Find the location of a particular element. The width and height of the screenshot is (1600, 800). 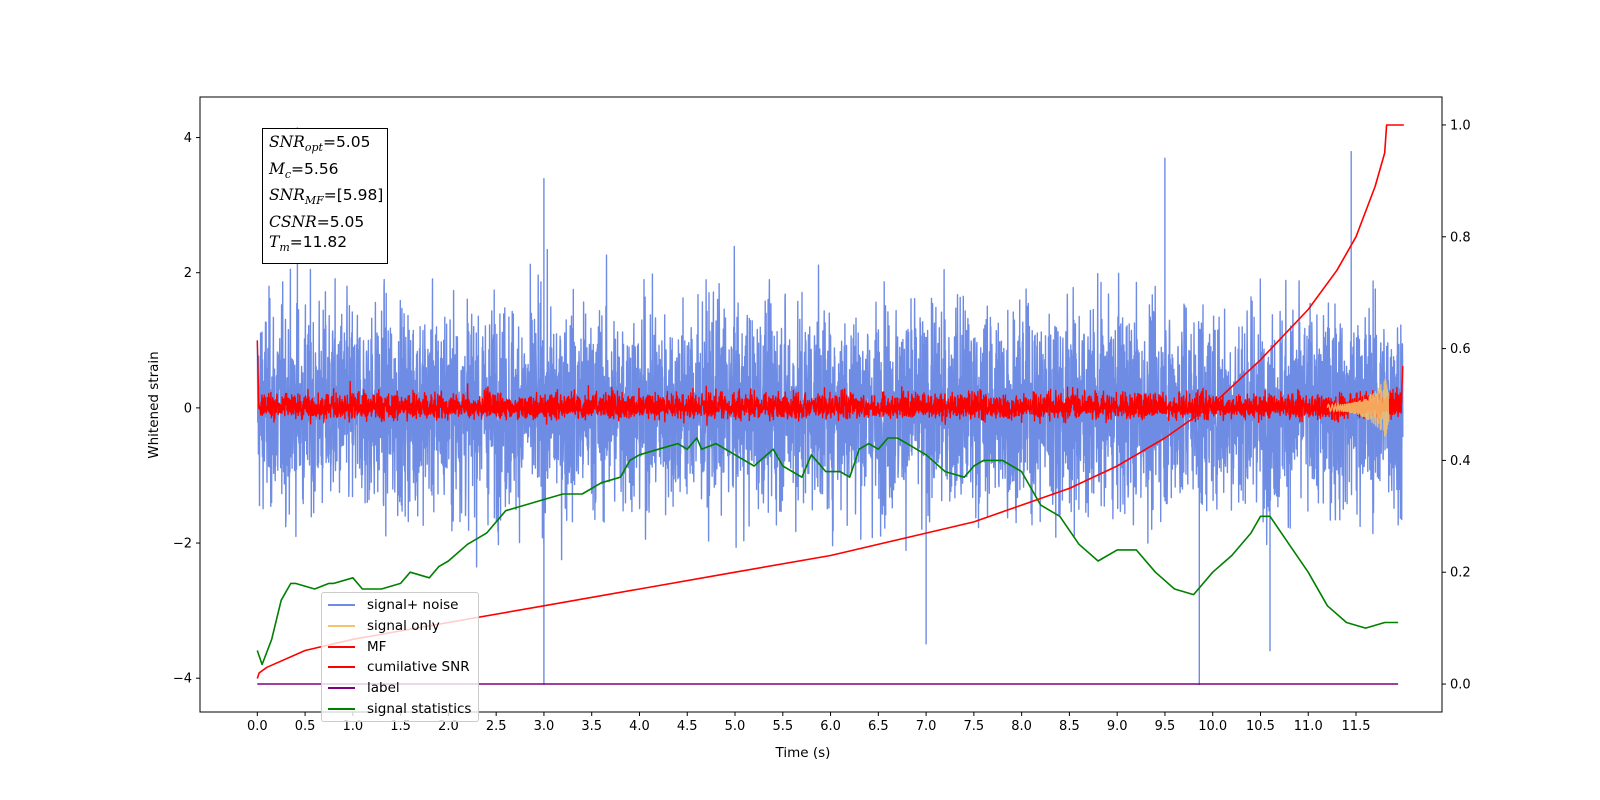

y2-tick-label: 1.0 is located at coordinates (1460, 125).